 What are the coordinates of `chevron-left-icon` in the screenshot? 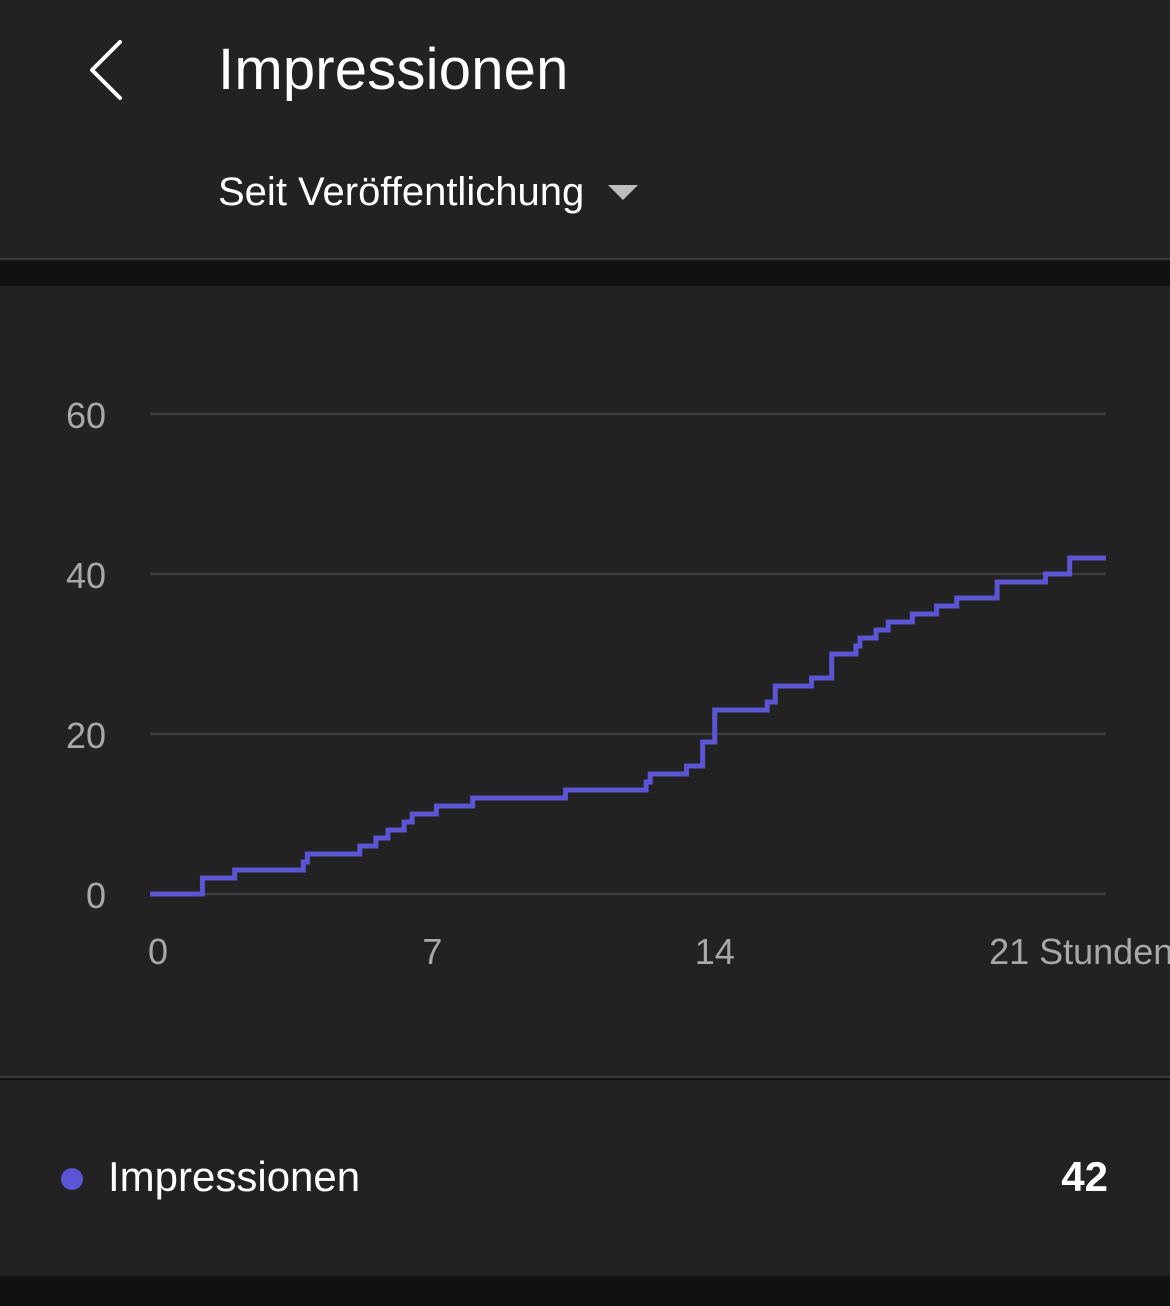 It's located at (106, 70).